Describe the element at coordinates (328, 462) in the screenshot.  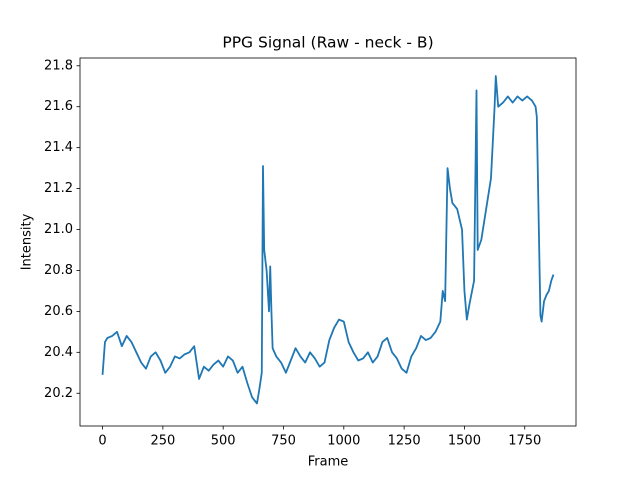
I see `x-axis-label: Frame` at that location.